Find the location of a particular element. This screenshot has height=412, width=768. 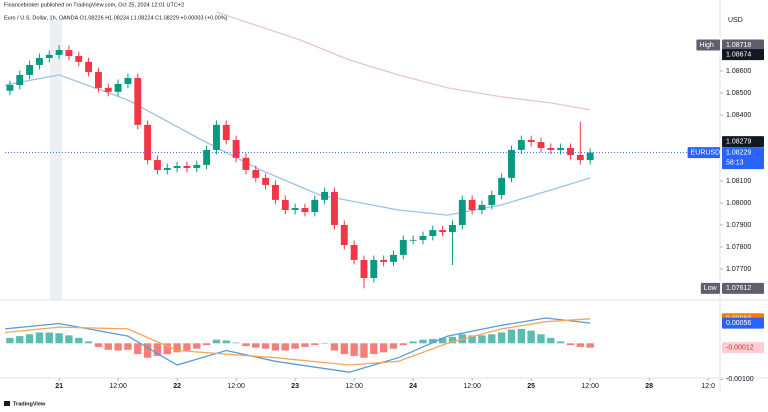

price-tag-label: Low is located at coordinates (711, 288).